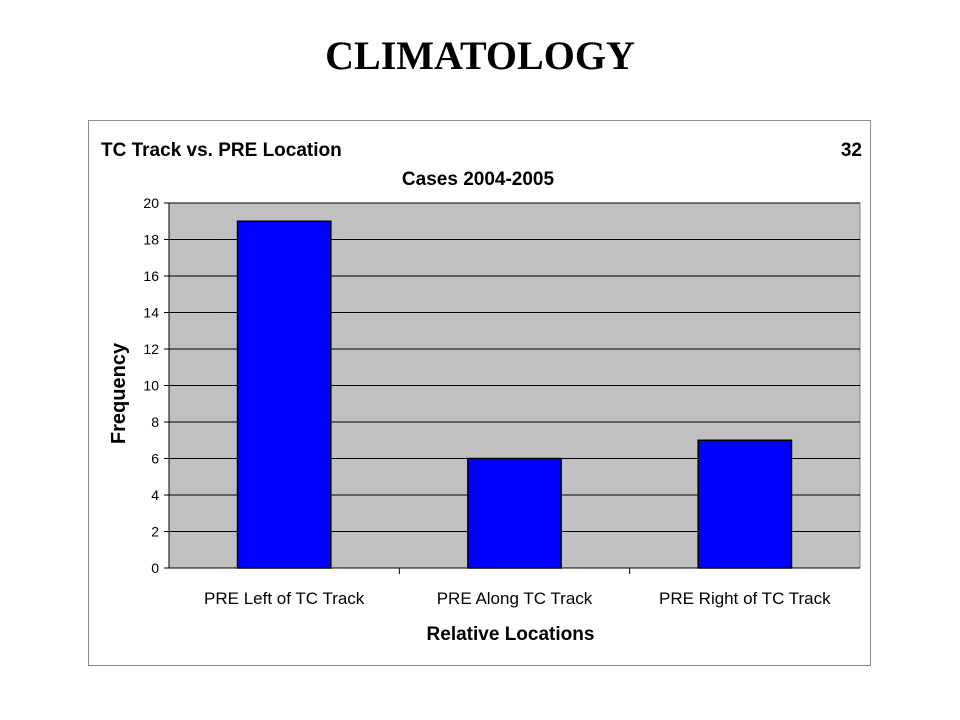  I want to click on x-tick-label: PRE Along TC Track, so click(515, 598).